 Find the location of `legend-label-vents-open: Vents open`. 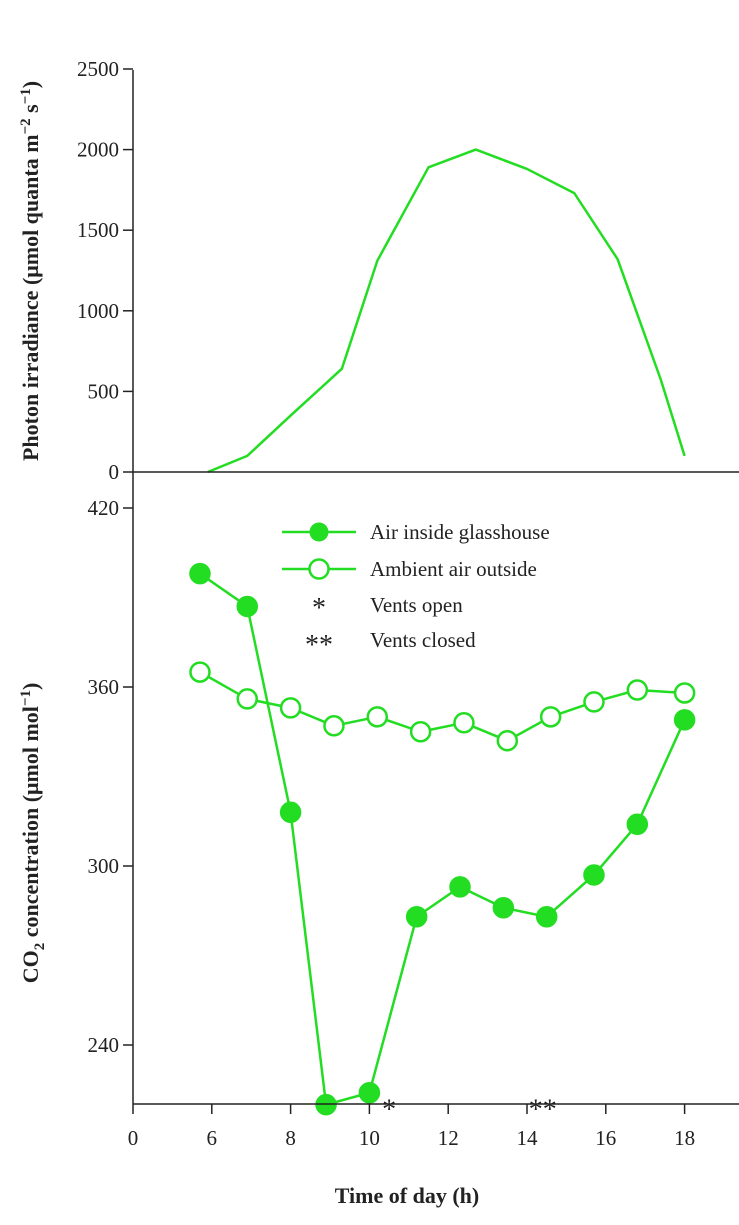

legend-label-vents-open: Vents open is located at coordinates (416, 605).